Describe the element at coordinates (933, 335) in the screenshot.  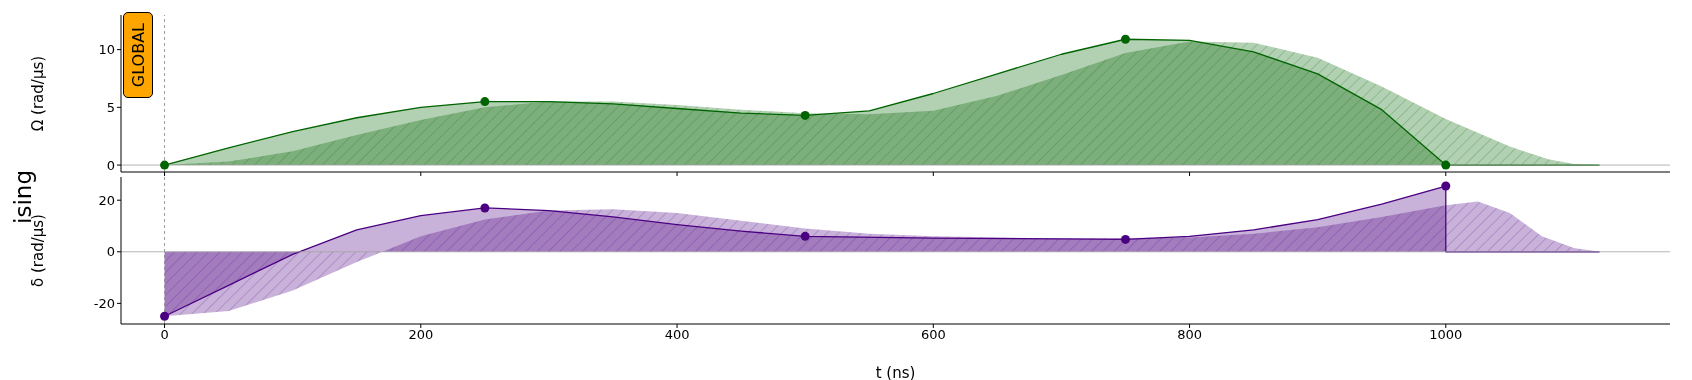
I see `x-tick-label: 600` at that location.